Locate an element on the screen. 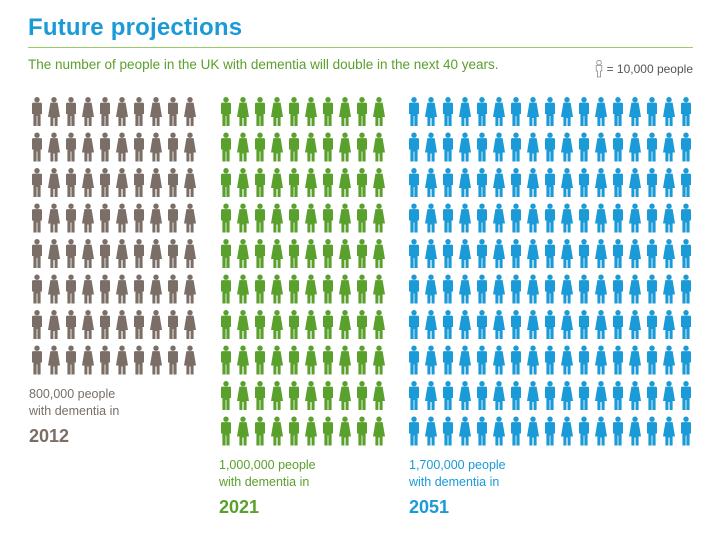 Image resolution: width=721 pixels, height=547 pixels. caption-count: 1,700,000 people is located at coordinates (457, 465).